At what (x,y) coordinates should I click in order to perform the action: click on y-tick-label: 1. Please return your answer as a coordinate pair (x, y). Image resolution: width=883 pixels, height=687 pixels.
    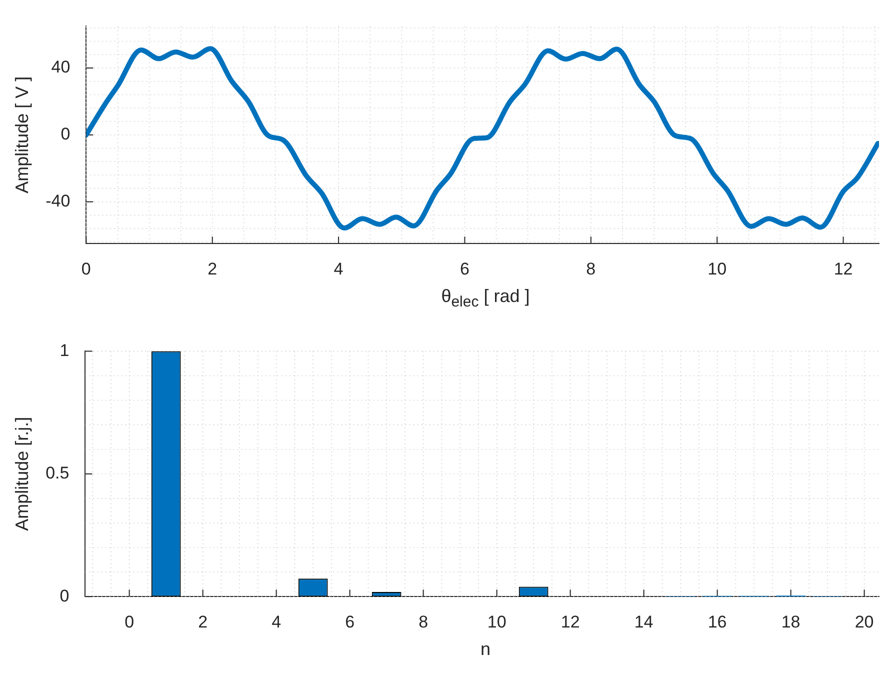
    Looking at the image, I should click on (65, 350).